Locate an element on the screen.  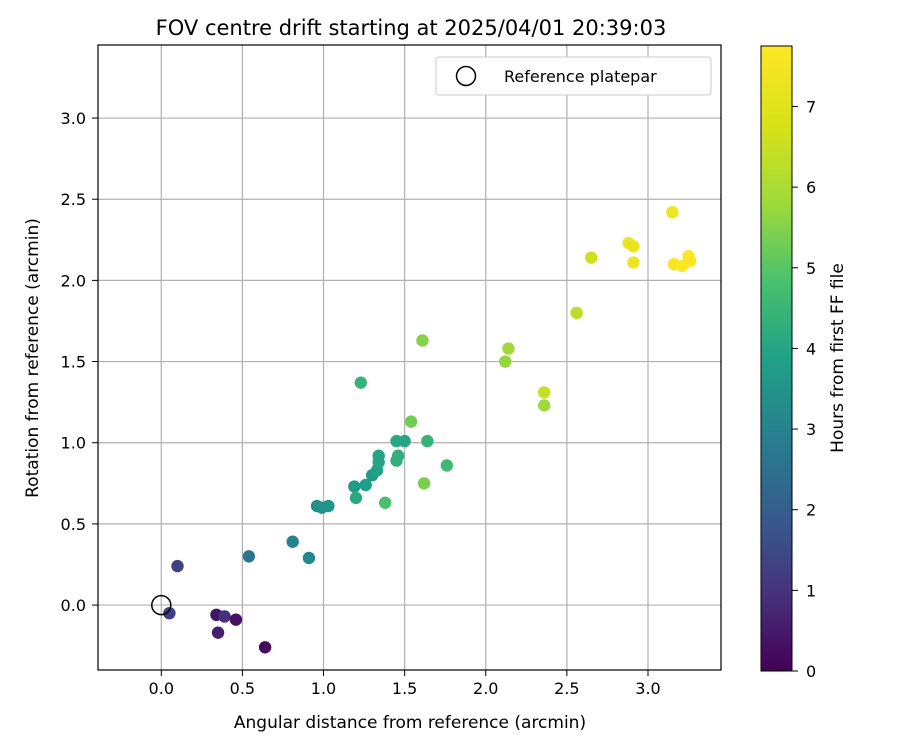
reference-platepar-marker is located at coordinates (161, 605).